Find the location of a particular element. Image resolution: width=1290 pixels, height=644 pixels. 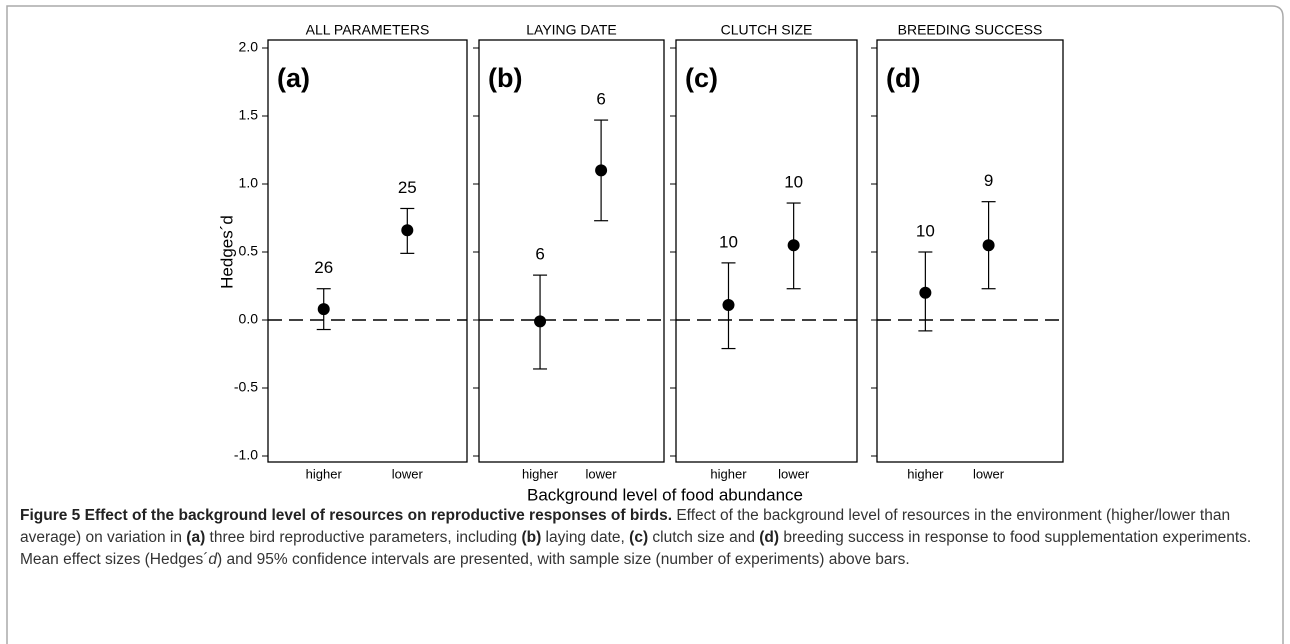

caption-ref: (a) is located at coordinates (196, 537).